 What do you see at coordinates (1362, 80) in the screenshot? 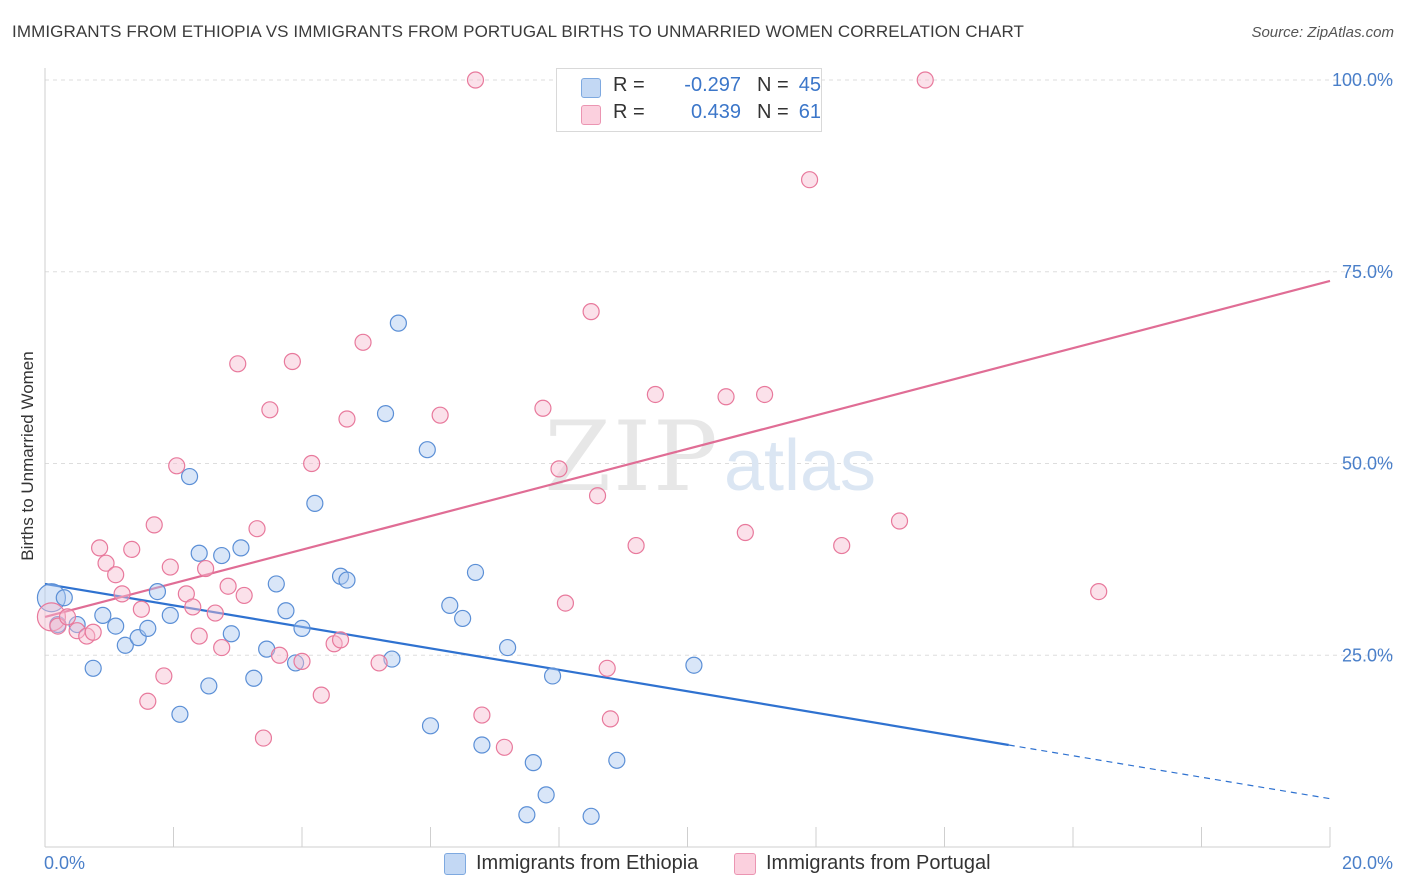
I see `y-tick-label: 100.0%` at bounding box center [1362, 80].